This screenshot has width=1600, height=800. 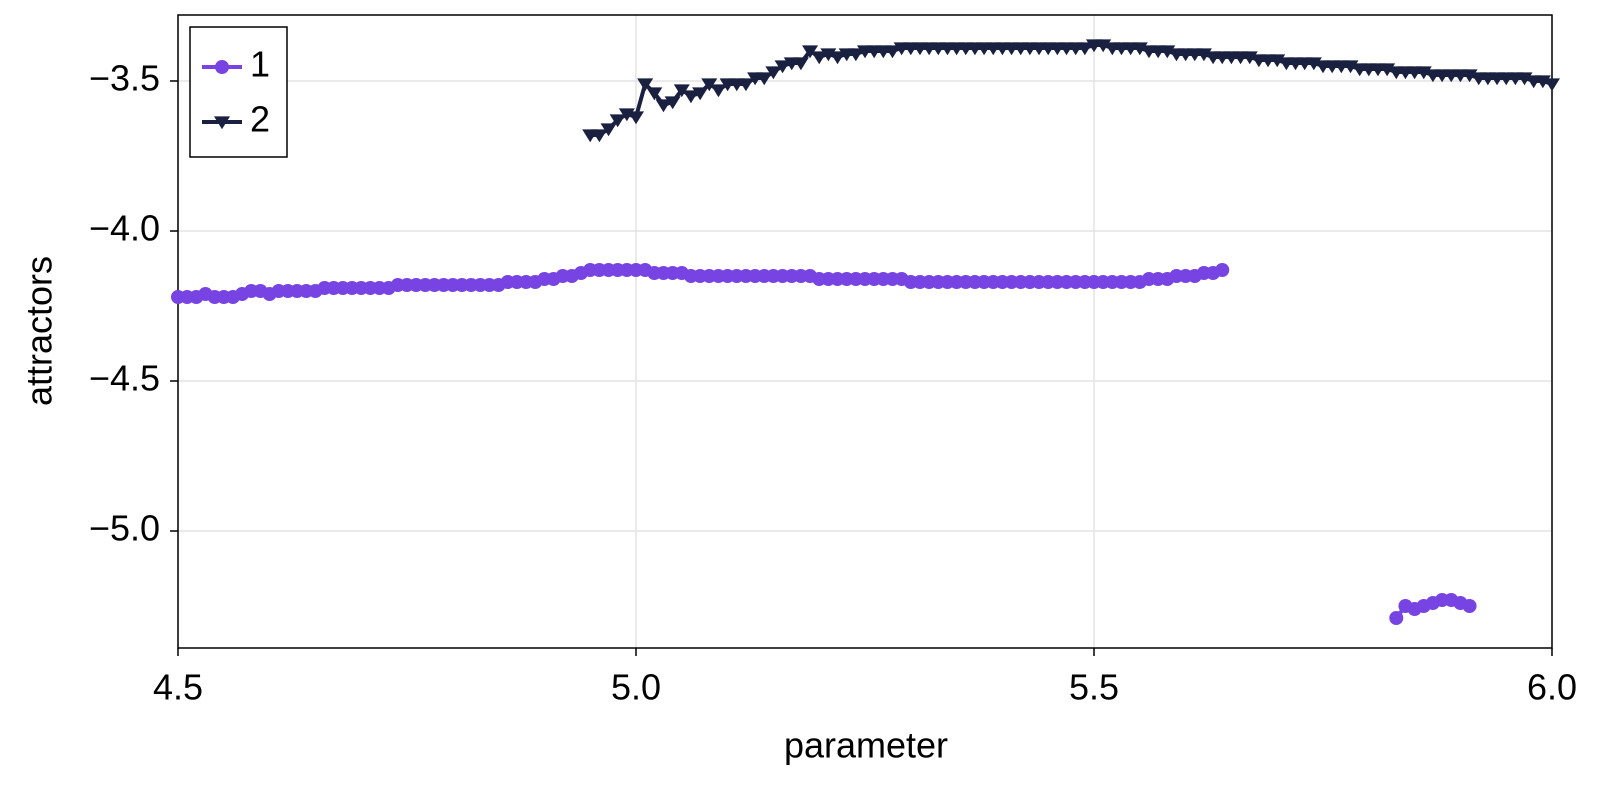 What do you see at coordinates (260, 119) in the screenshot?
I see `legend-label: 2` at bounding box center [260, 119].